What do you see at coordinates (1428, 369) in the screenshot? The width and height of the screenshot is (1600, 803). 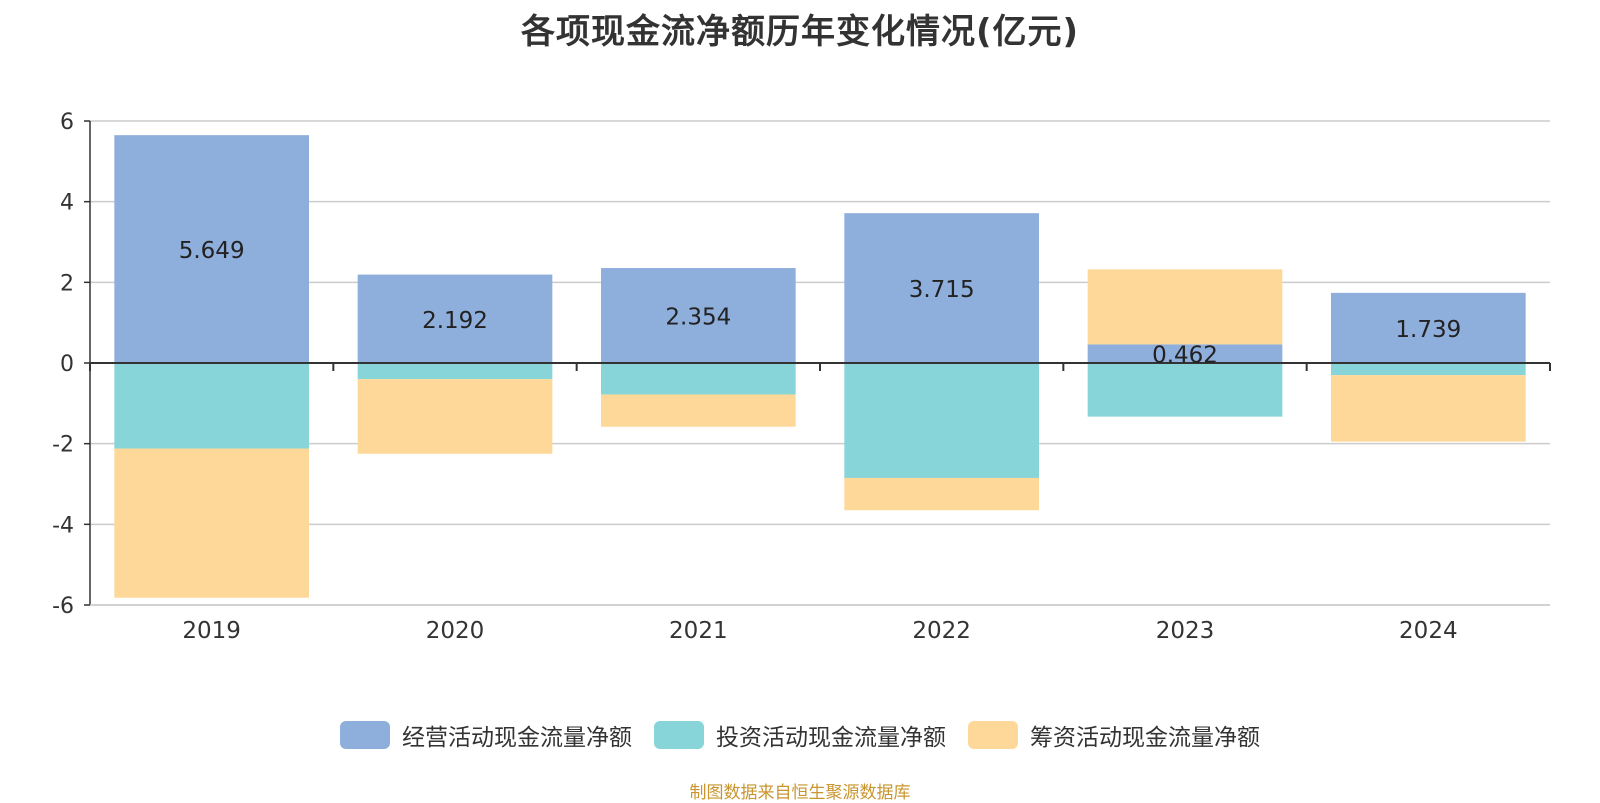 I see `bar-investing-2024` at bounding box center [1428, 369].